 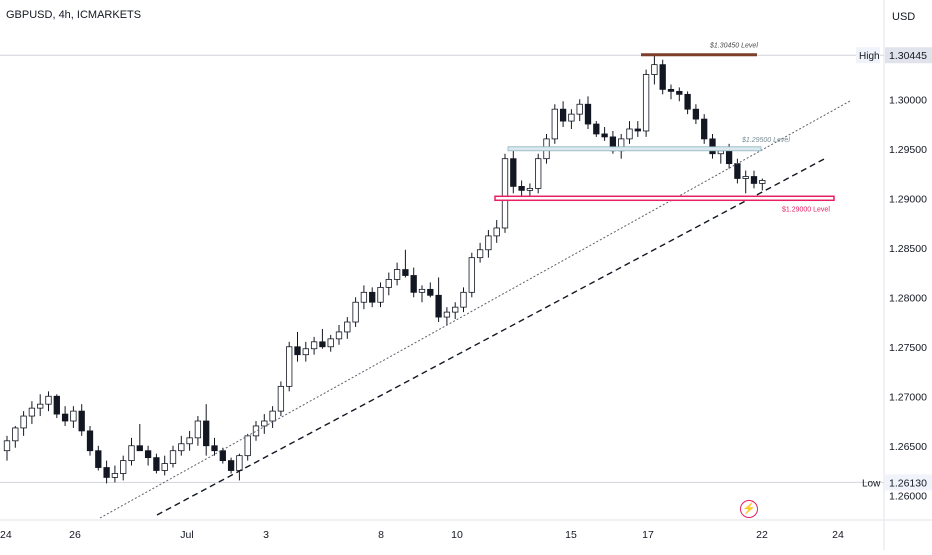 I want to click on symbol-title: GBPUSD, 4h, ICMARKETS, so click(x=74, y=15).